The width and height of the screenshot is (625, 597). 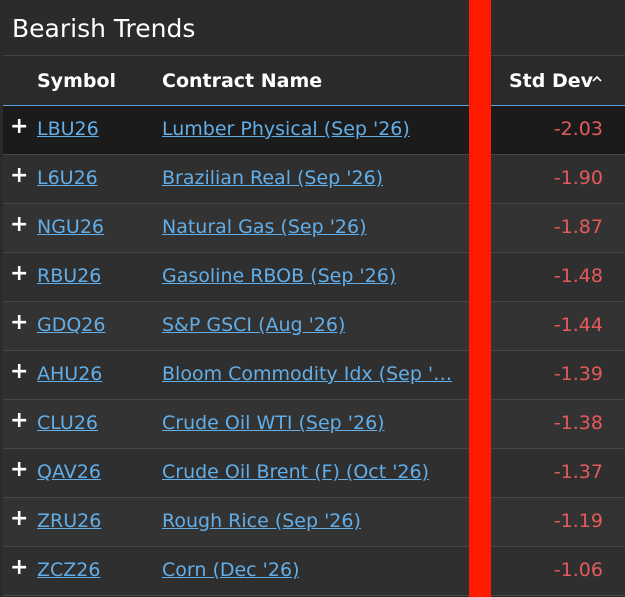 I want to click on std-dev: -1.44, so click(x=578, y=325).